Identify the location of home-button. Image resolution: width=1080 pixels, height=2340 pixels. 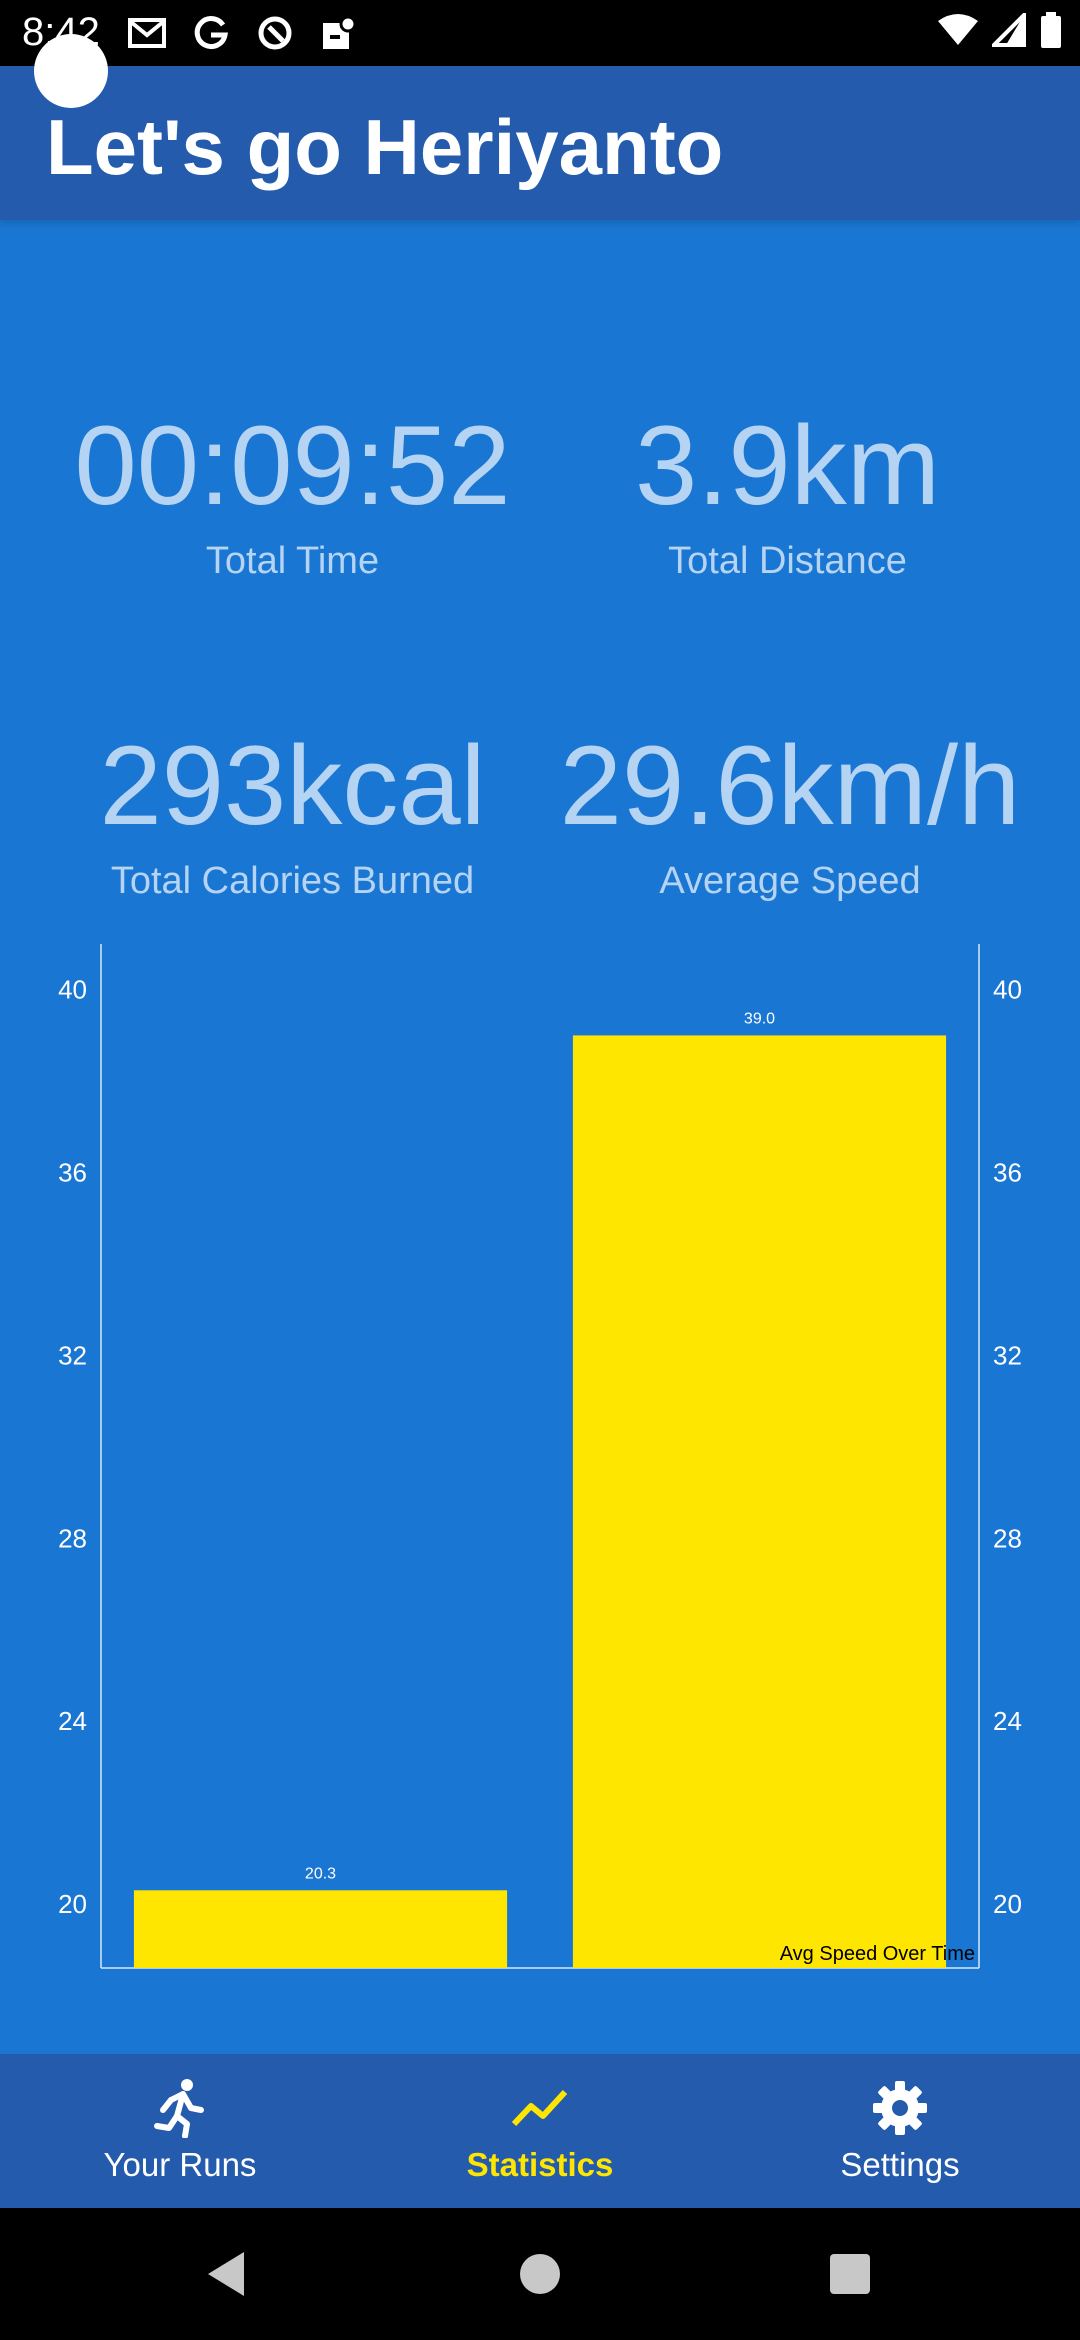
(540, 2274).